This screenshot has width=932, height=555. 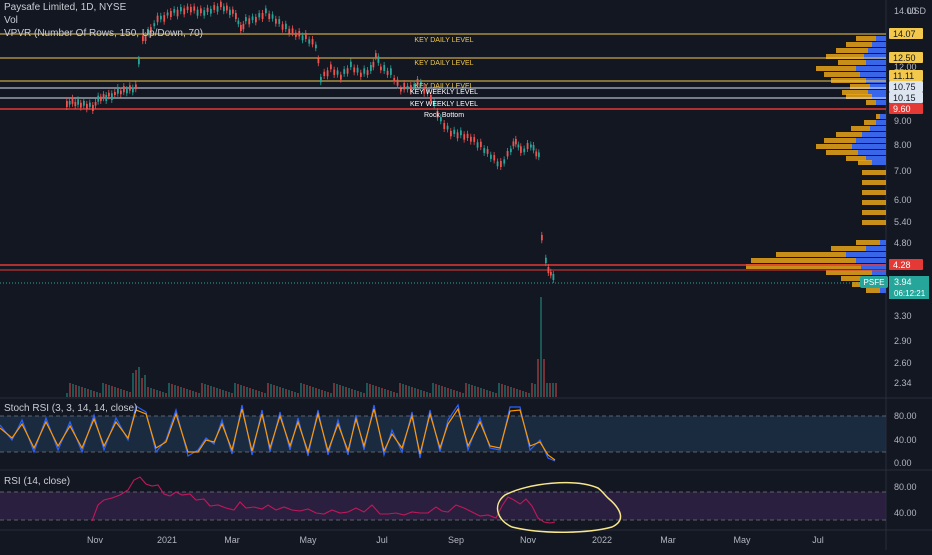 I want to click on price-level-label: 14.07, so click(x=906, y=33).